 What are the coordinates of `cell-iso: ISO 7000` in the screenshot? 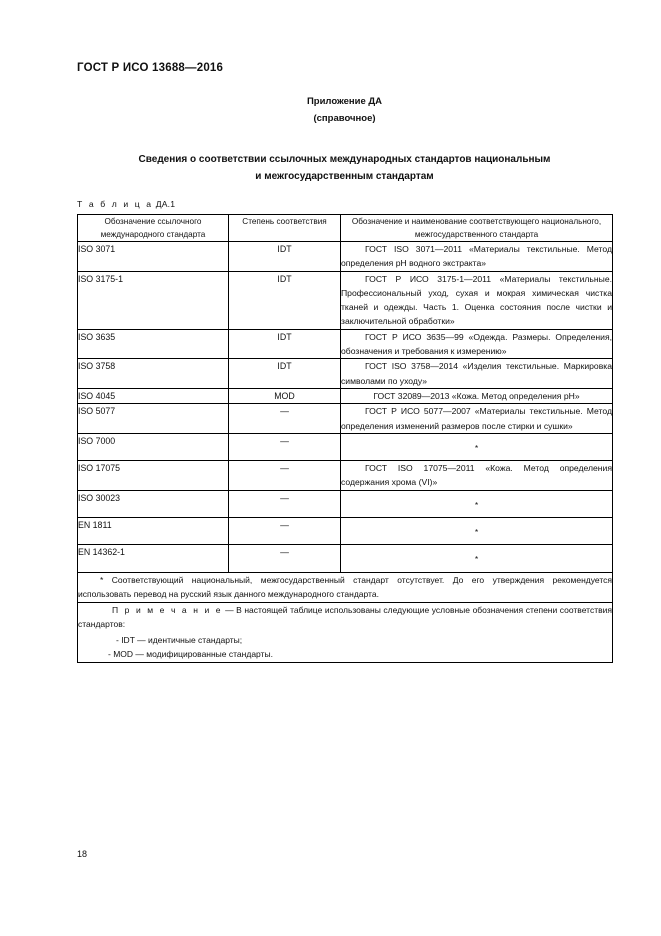 It's located at (153, 447).